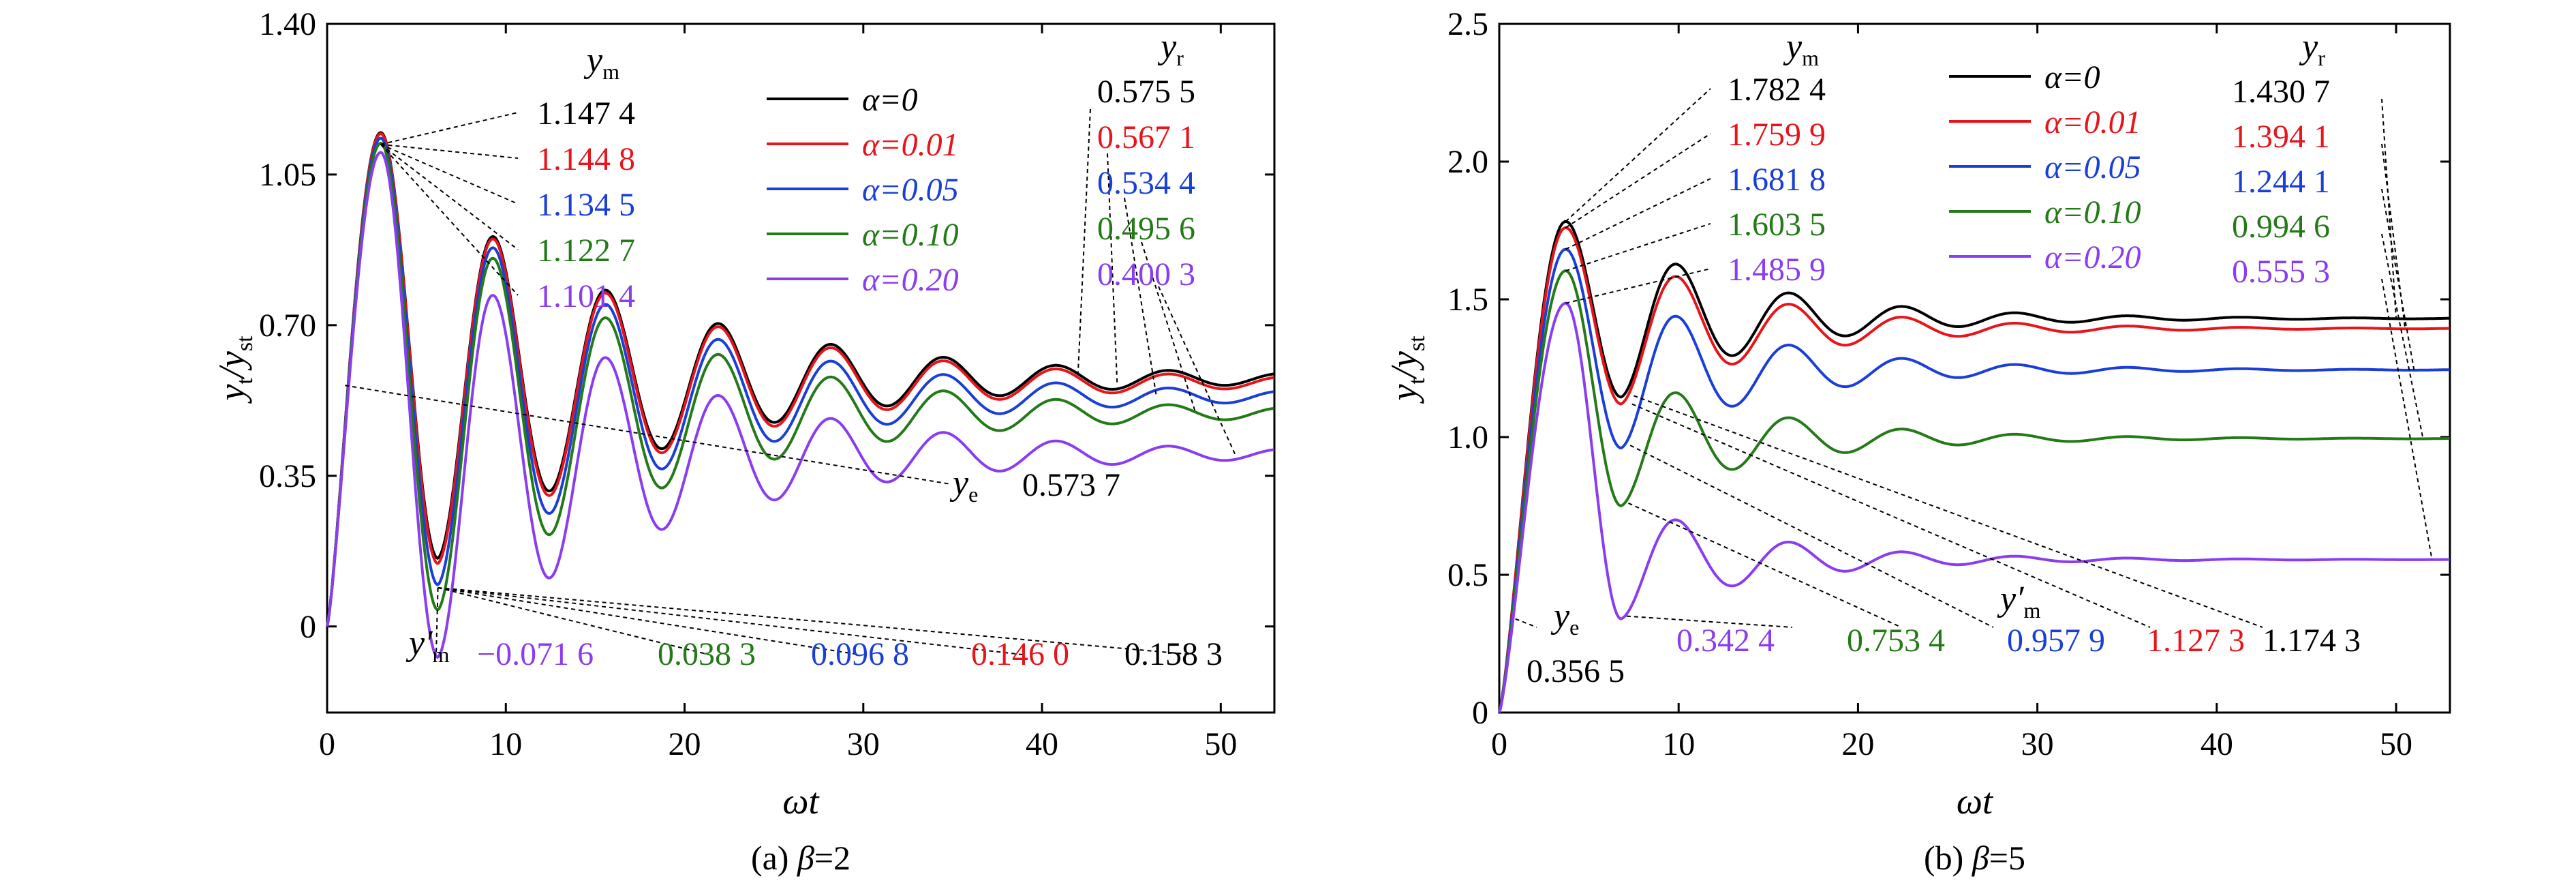 The height and width of the screenshot is (883, 2576). I want to click on ym-value-3: 1.603 5, so click(1777, 225).